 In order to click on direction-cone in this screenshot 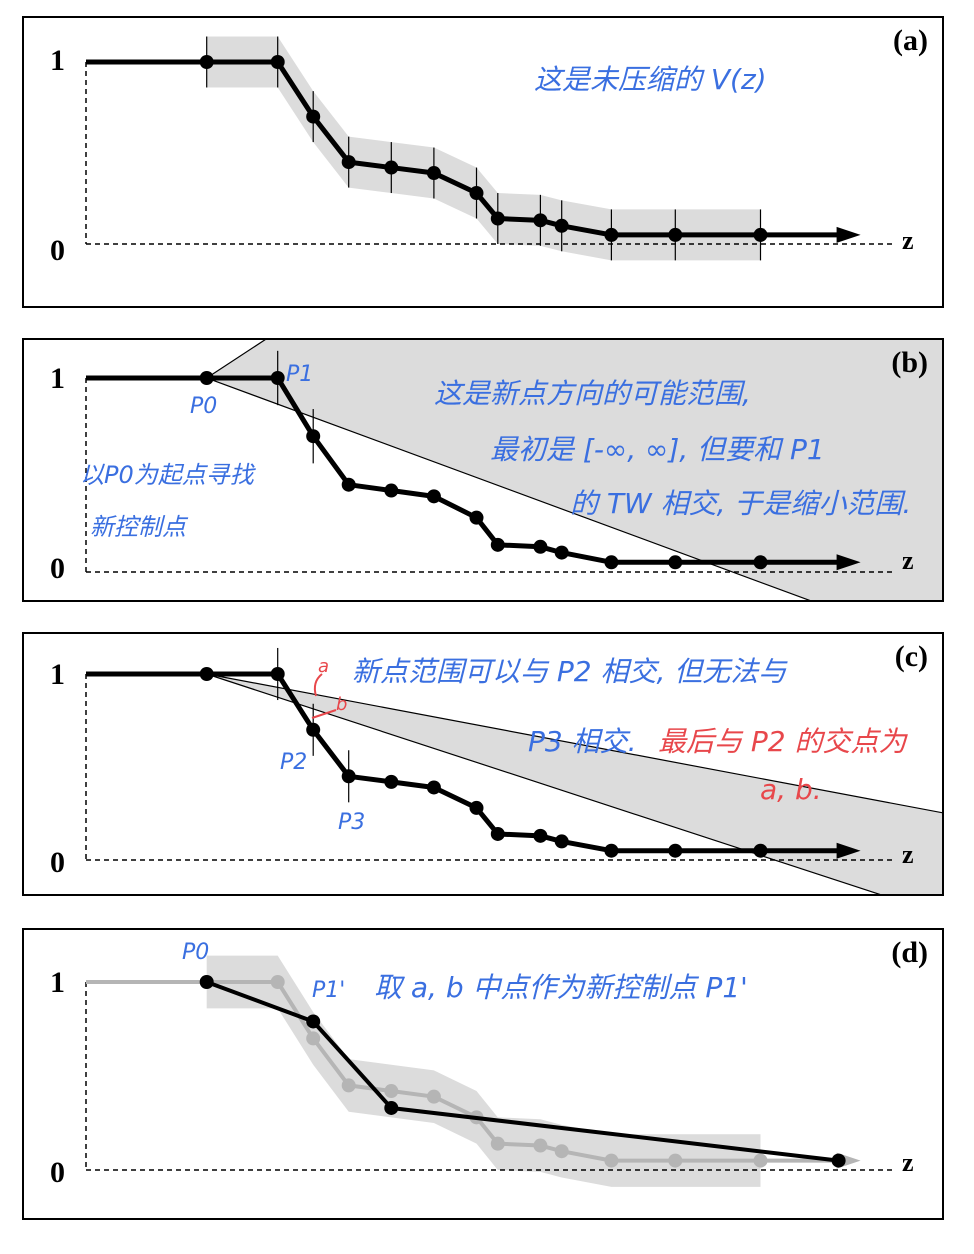, I will do `click(574, 784)`.